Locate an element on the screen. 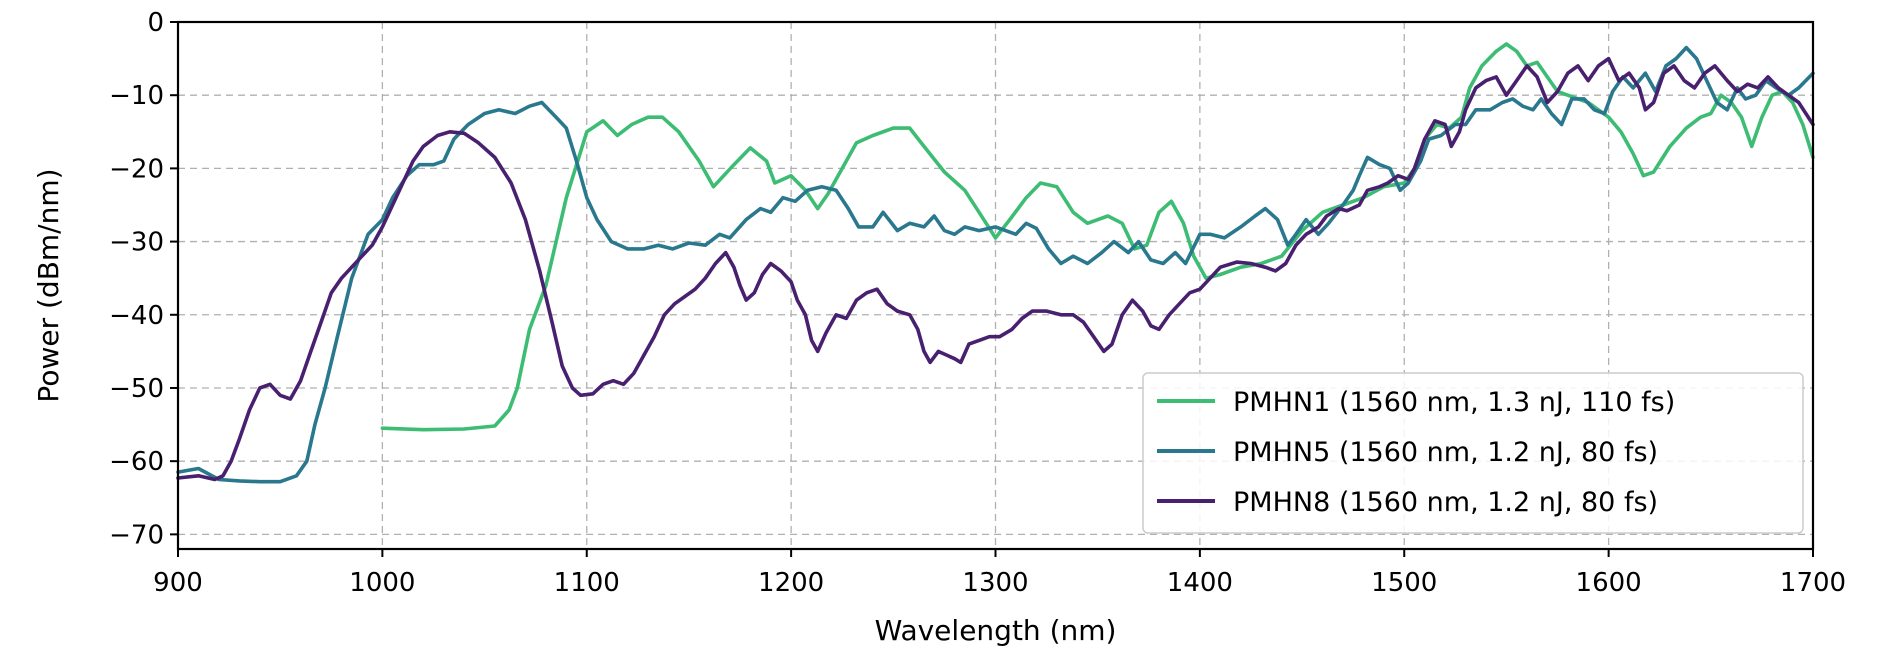  y-tick-label: −20 is located at coordinates (136, 169).